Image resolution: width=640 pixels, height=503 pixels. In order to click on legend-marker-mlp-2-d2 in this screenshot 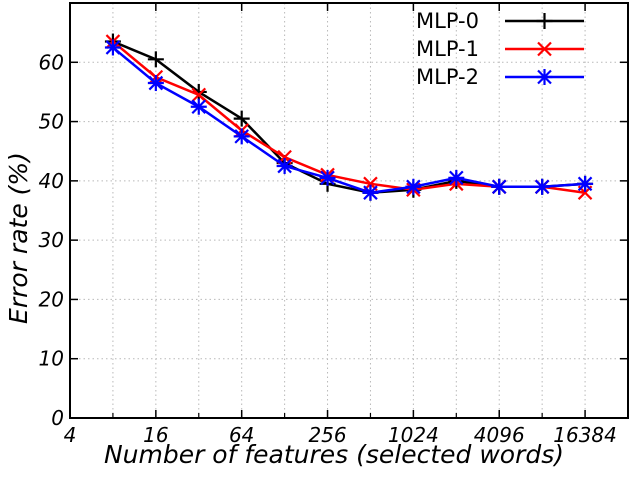, I will do `click(544, 77)`.